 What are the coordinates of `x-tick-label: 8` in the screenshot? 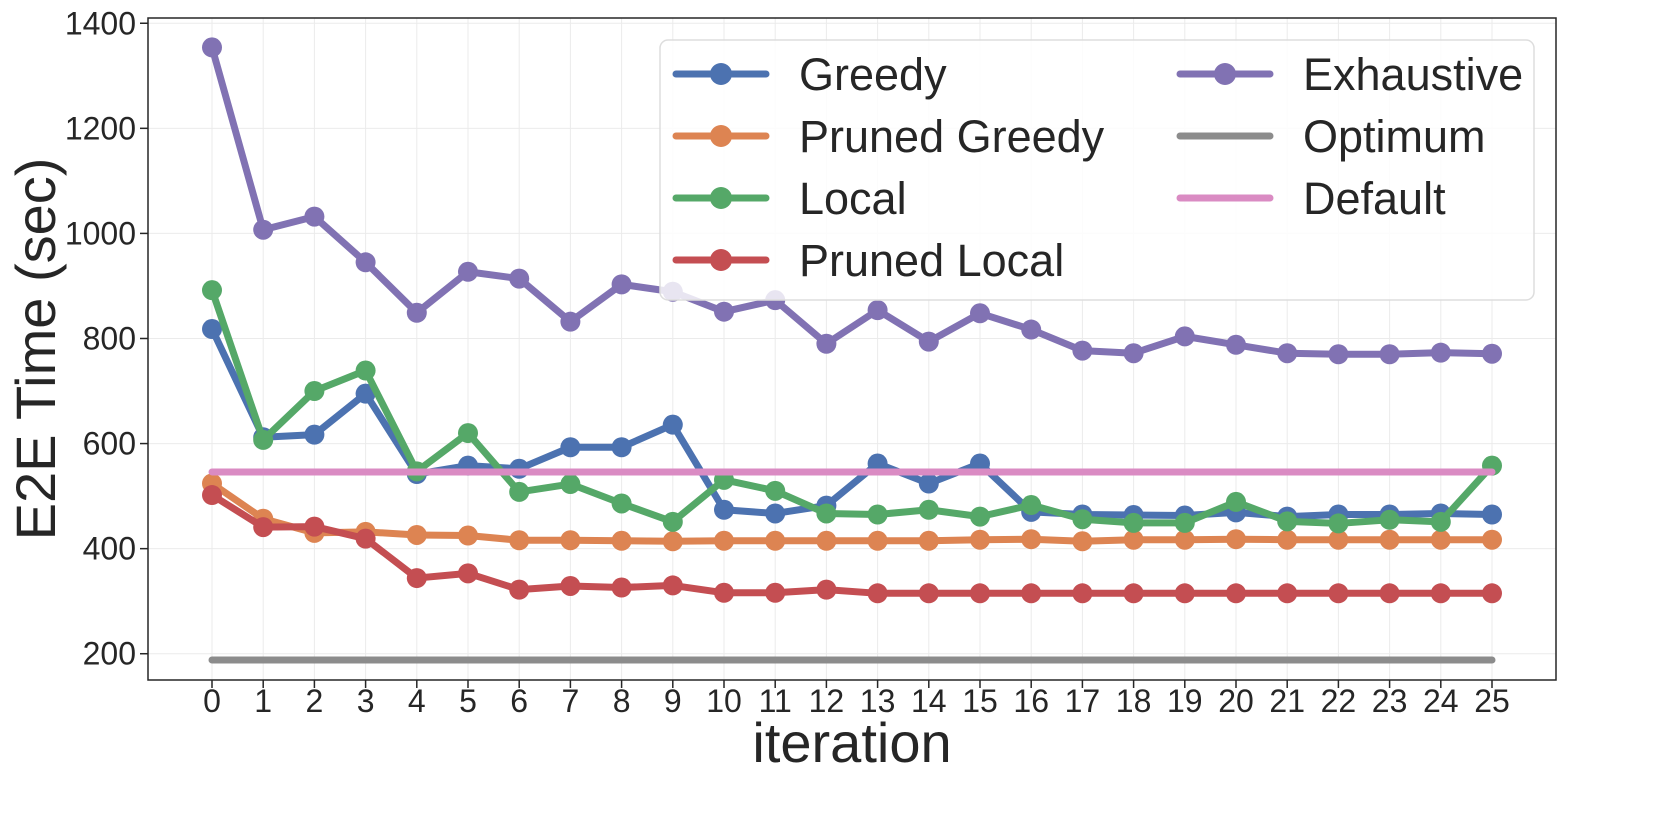 It's located at (622, 701).